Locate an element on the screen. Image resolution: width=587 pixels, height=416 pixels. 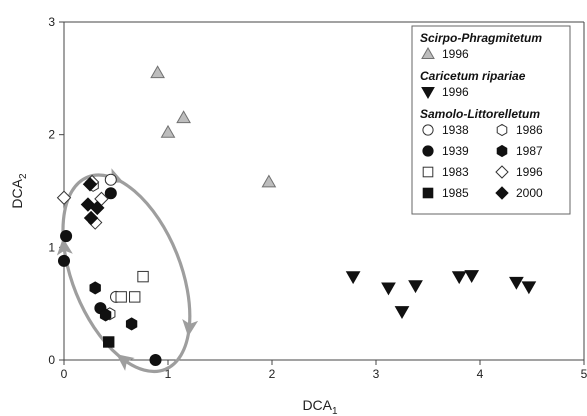
legend-box is located at coordinates (491, 120).